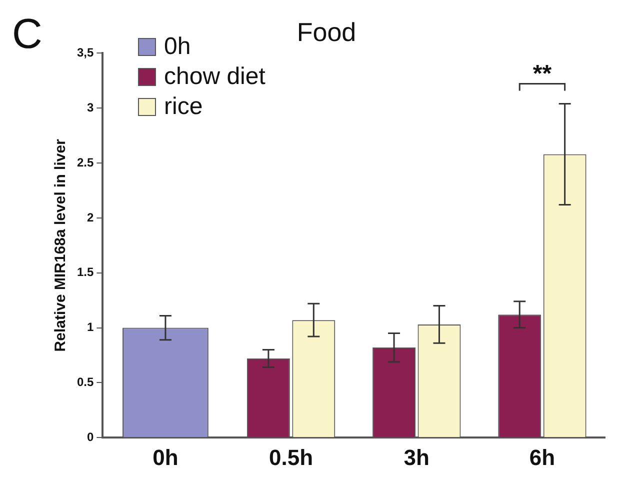 The width and height of the screenshot is (623, 483). I want to click on x-tick-label: 3h, so click(417, 457).